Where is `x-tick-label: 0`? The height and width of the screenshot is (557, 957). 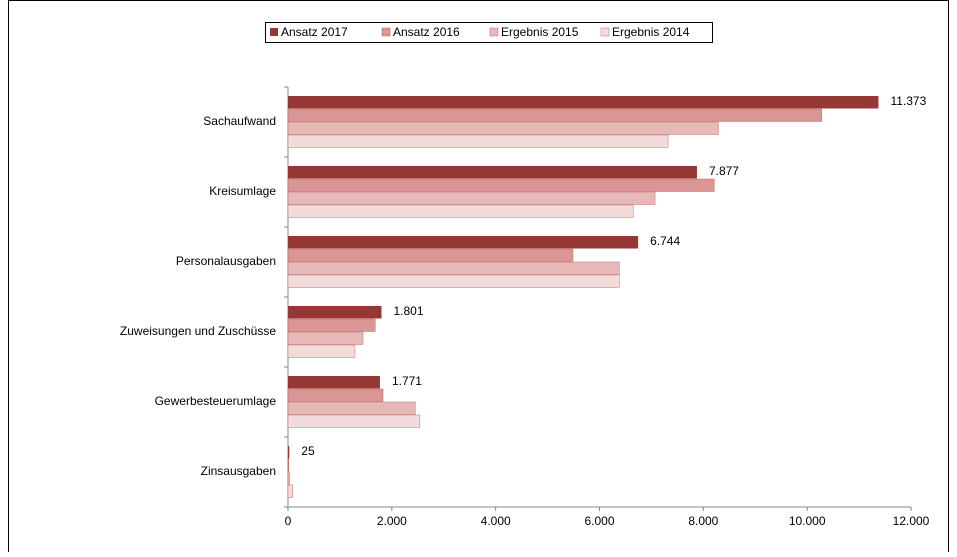
x-tick-label: 0 is located at coordinates (288, 521).